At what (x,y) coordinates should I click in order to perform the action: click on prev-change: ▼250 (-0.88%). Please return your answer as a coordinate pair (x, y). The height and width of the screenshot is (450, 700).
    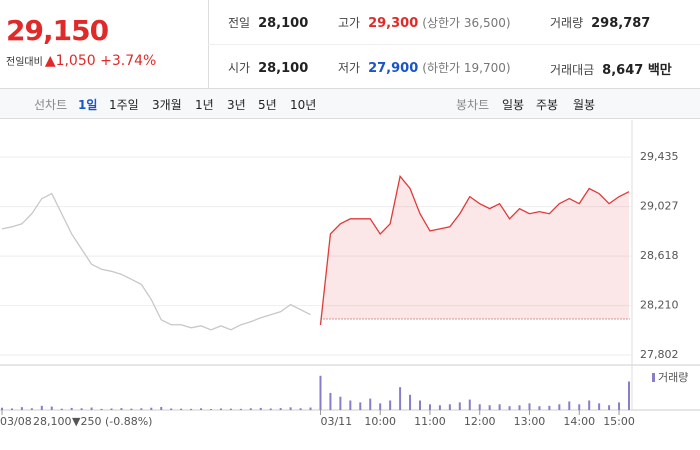
    Looking at the image, I should click on (112, 421).